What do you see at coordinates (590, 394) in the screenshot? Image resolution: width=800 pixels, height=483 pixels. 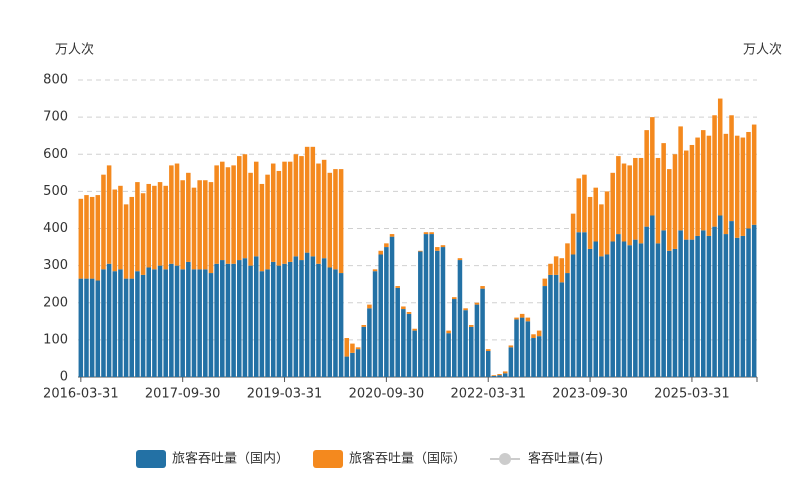 I see `x-tick-label: 2023-09-30` at bounding box center [590, 394].